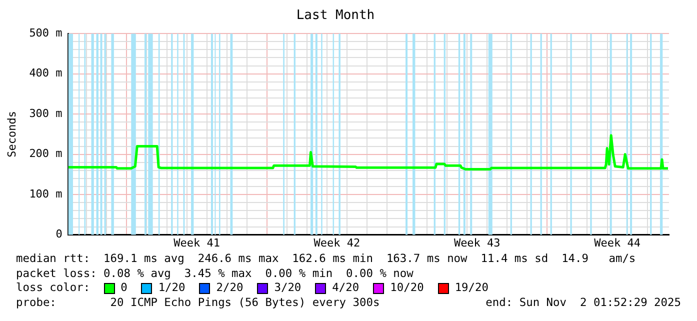 This screenshot has height=321, width=697. I want to click on y-tick-label: 300 m, so click(46, 113).